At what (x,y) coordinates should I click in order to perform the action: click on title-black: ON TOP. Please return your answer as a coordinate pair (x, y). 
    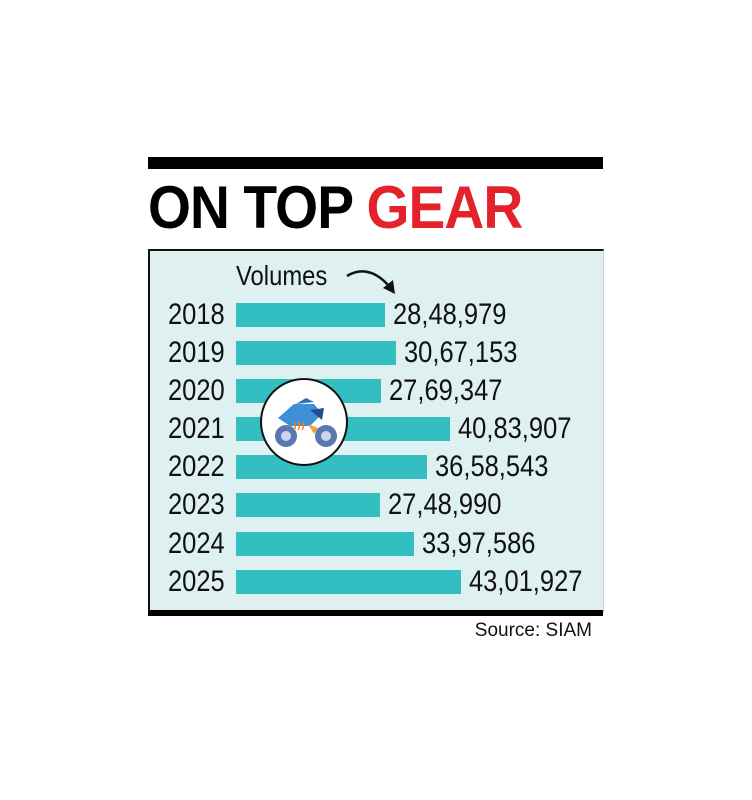
    Looking at the image, I should click on (250, 207).